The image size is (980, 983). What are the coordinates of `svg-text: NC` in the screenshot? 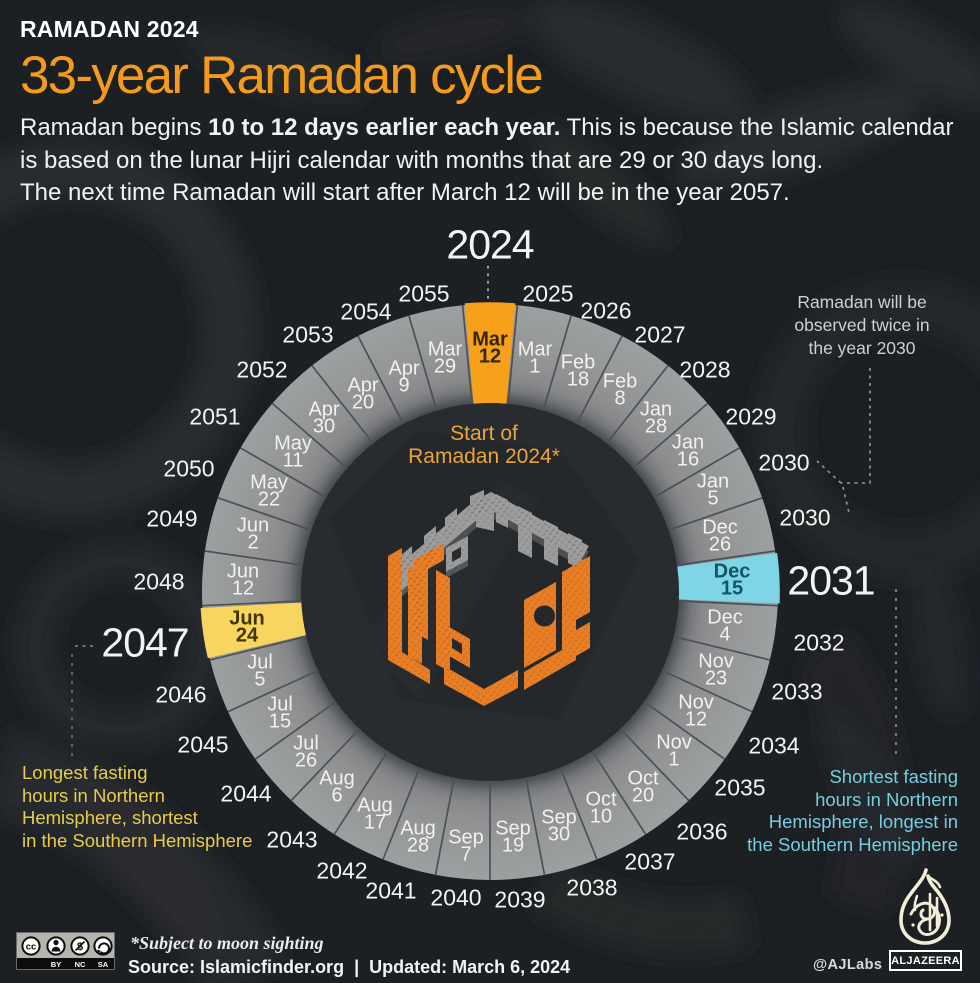 It's located at (80, 964).